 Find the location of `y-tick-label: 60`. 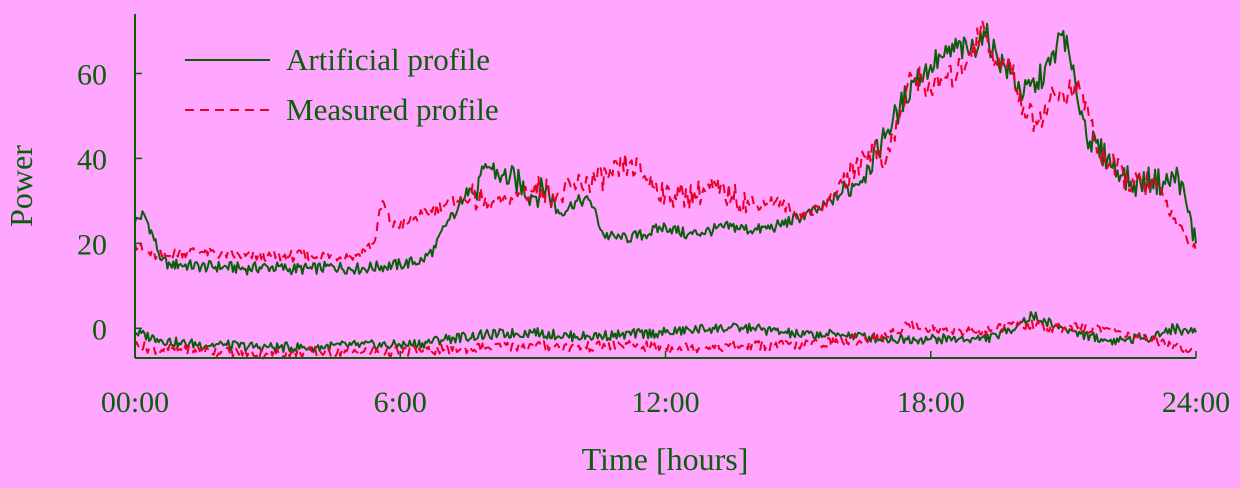

y-tick-label: 60 is located at coordinates (92, 74).